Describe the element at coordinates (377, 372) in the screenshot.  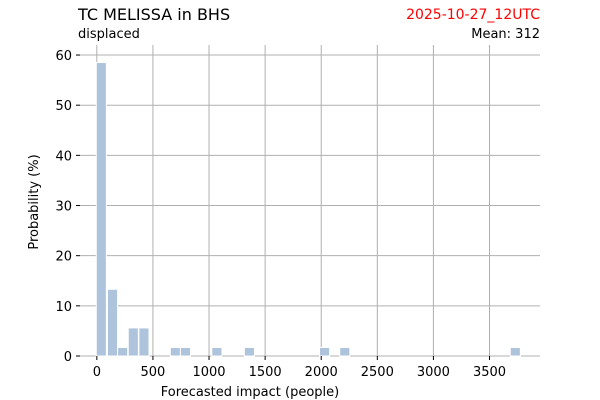
I see `x-tick-label: 2500` at that location.